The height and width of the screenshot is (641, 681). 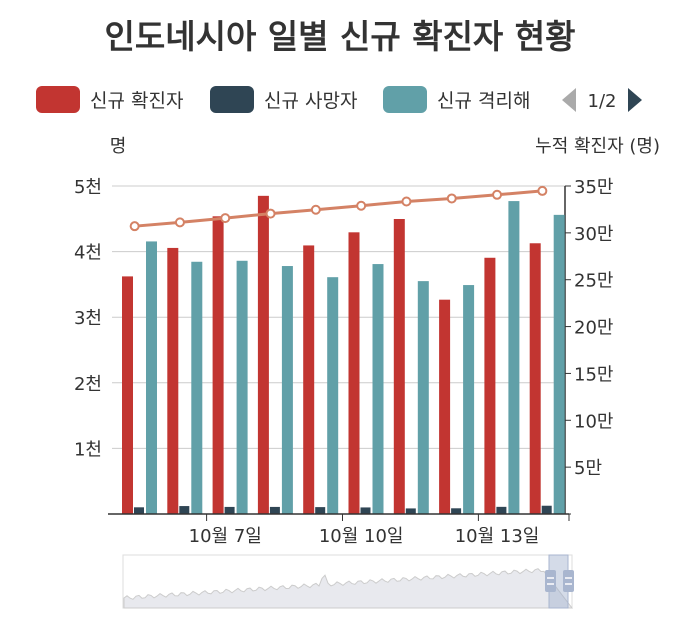 I want to click on cumulative-point-10월 7일, so click(x=225, y=218).